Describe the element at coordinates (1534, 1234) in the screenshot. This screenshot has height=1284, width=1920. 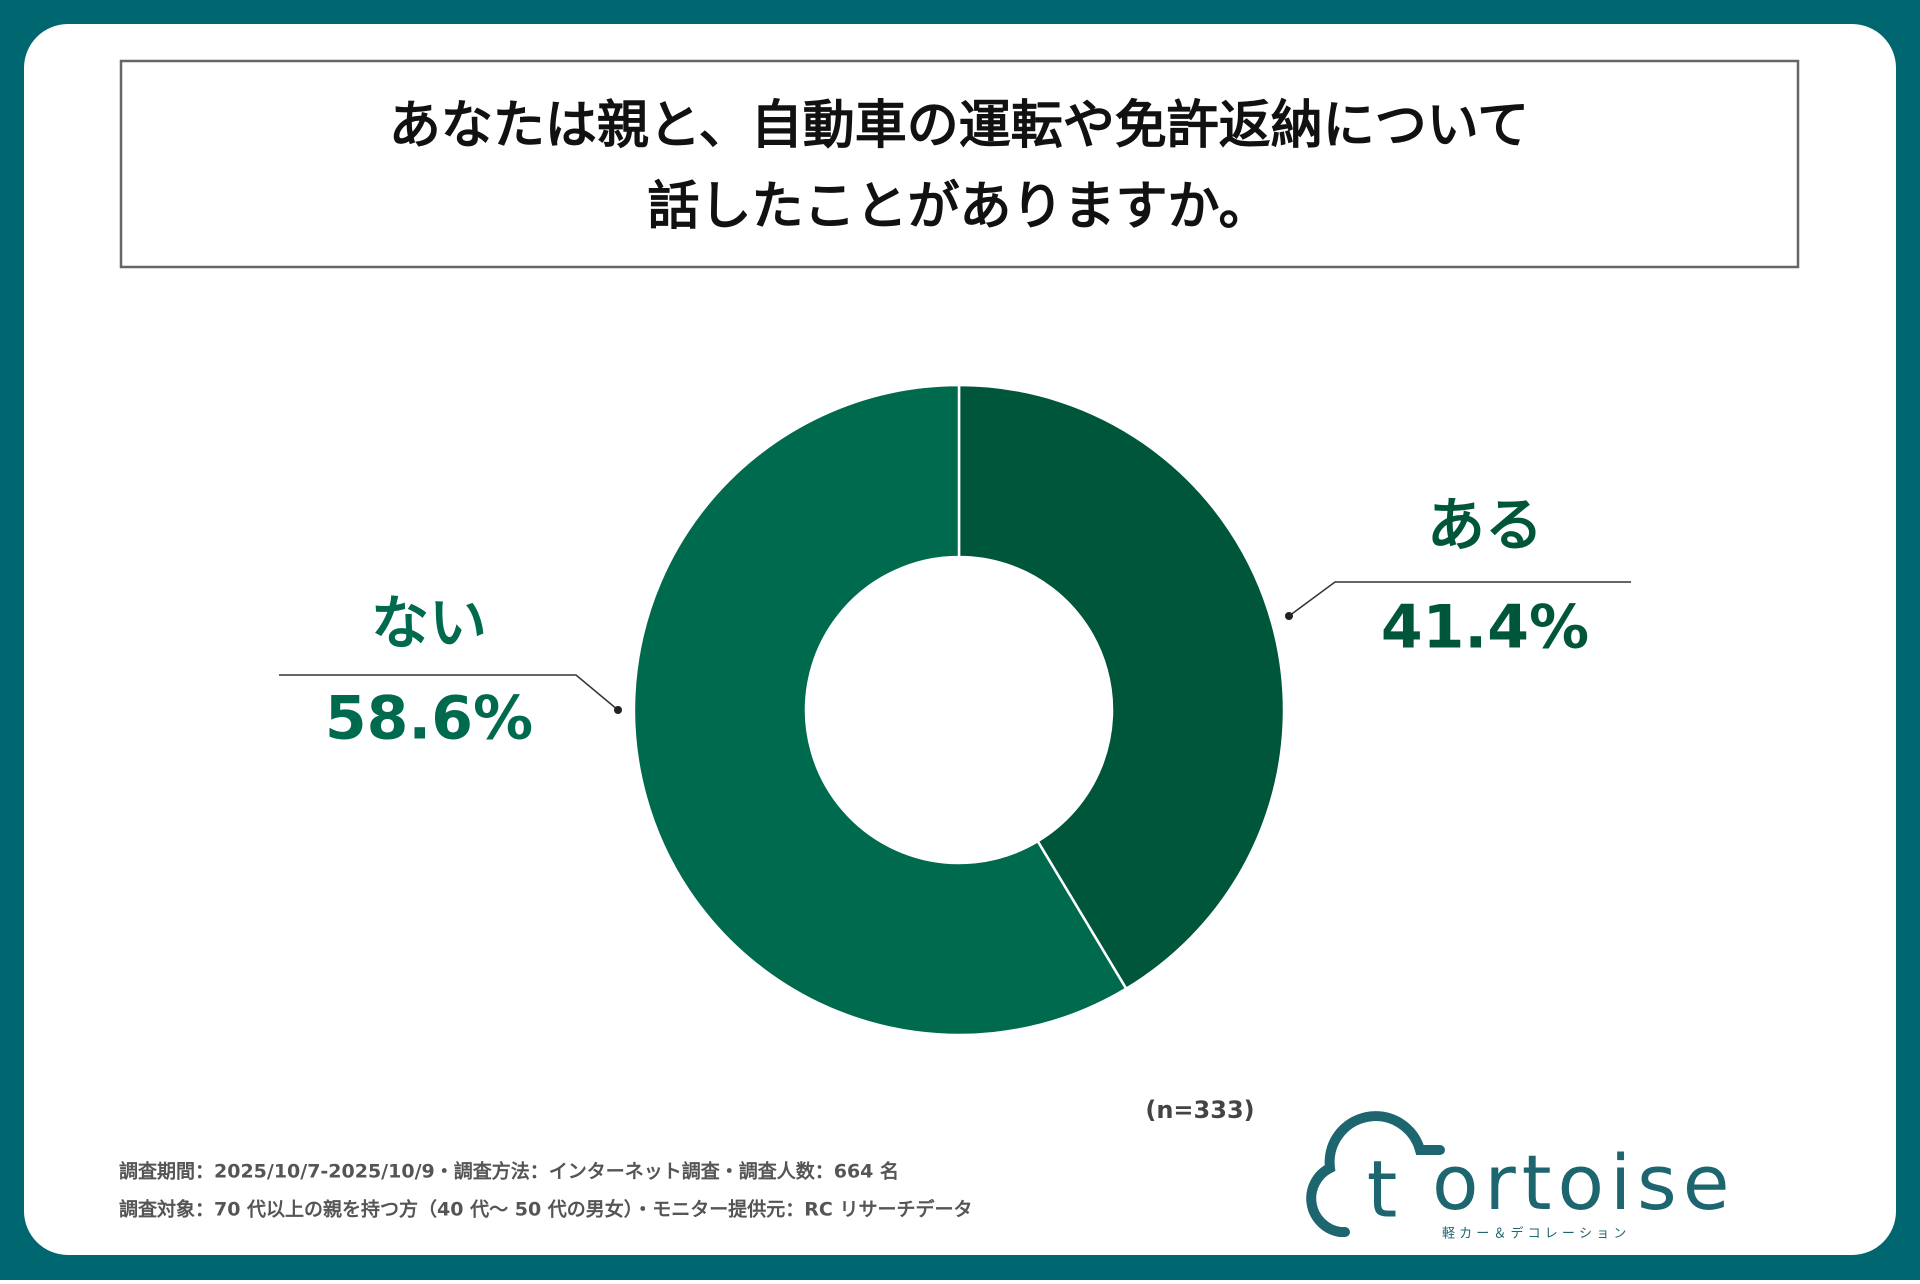
I see `logo-tagline: 軽 カ ー ＆ デ コ レ ー シ ョ ン` at that location.